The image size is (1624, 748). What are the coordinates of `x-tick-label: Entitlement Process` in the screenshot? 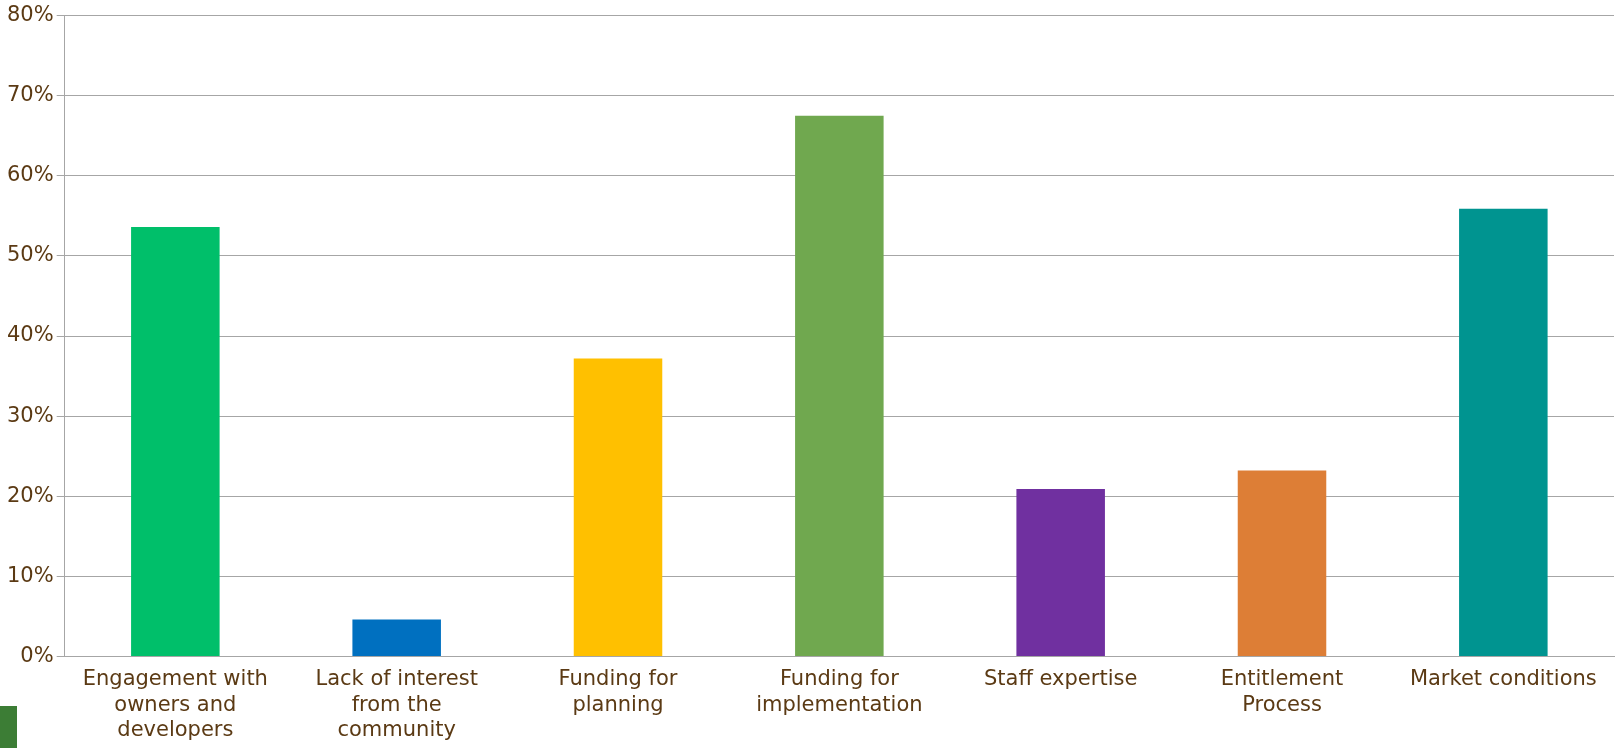 It's located at (1282, 691).